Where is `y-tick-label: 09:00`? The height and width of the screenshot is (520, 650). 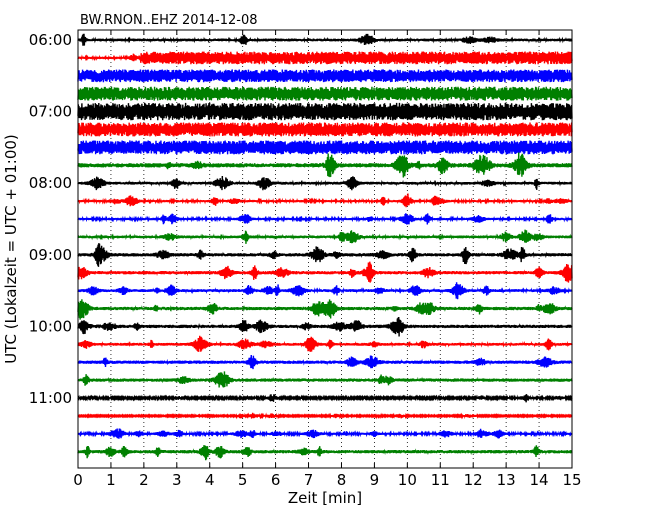
y-tick-label: 09:00 is located at coordinates (50, 255).